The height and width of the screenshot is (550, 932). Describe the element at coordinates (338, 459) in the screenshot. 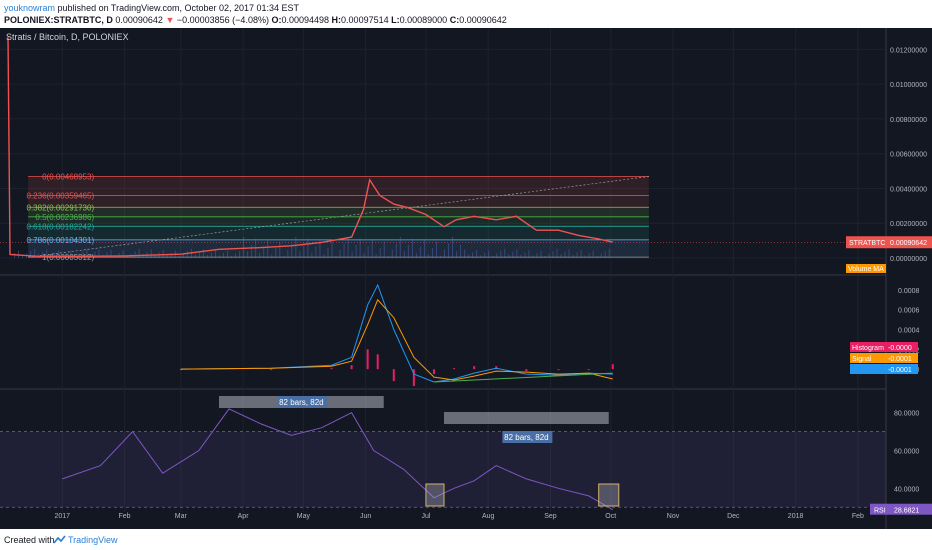

I see `rsi-line` at that location.